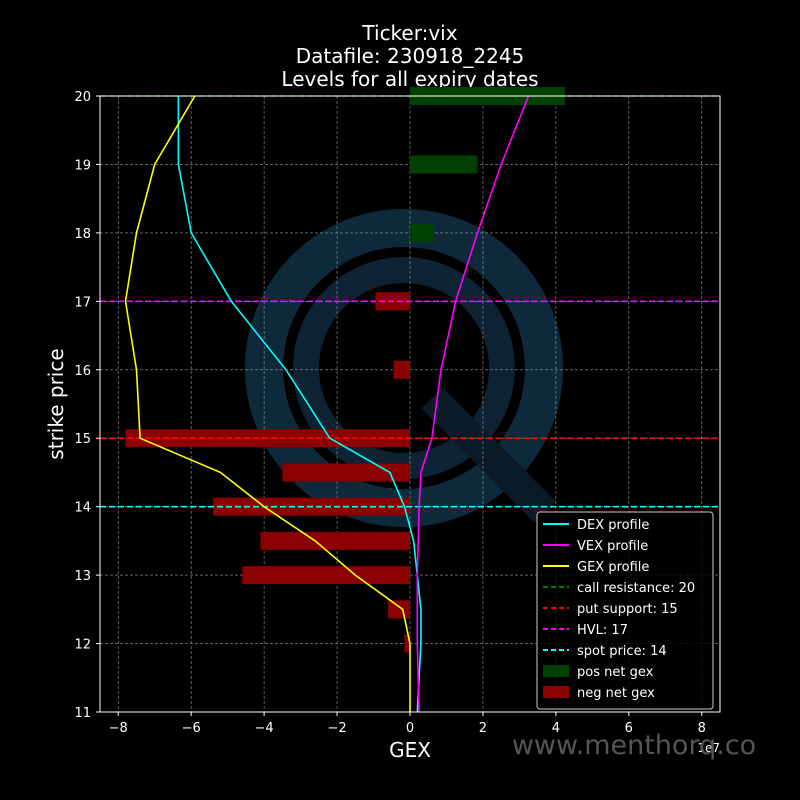 The width and height of the screenshot is (800, 800). What do you see at coordinates (556, 728) in the screenshot?
I see `x-tick-label-6: 4` at bounding box center [556, 728].